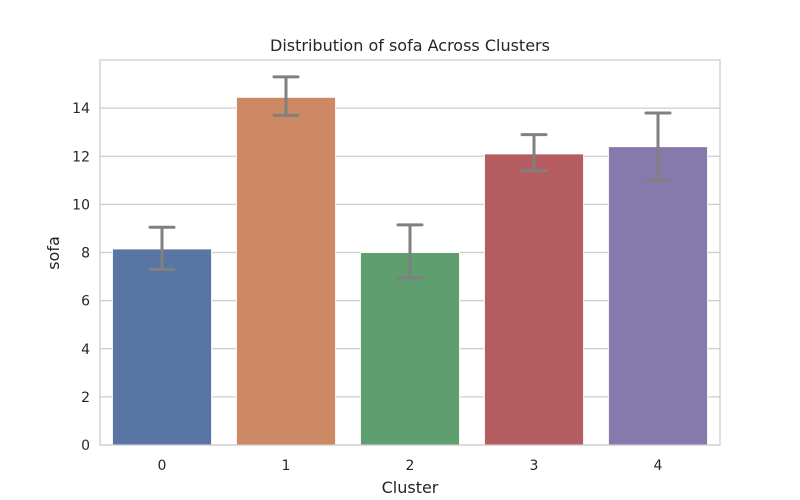 The width and height of the screenshot is (800, 500). I want to click on y-tick-label: 2, so click(85, 398).